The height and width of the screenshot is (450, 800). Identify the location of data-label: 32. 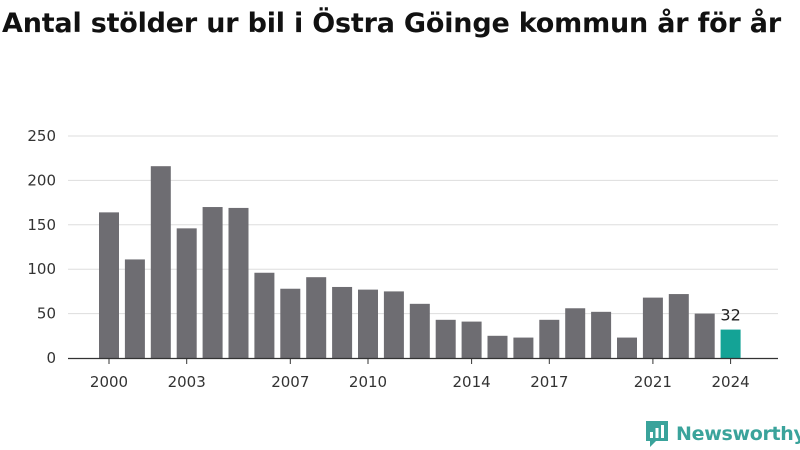
(730, 315).